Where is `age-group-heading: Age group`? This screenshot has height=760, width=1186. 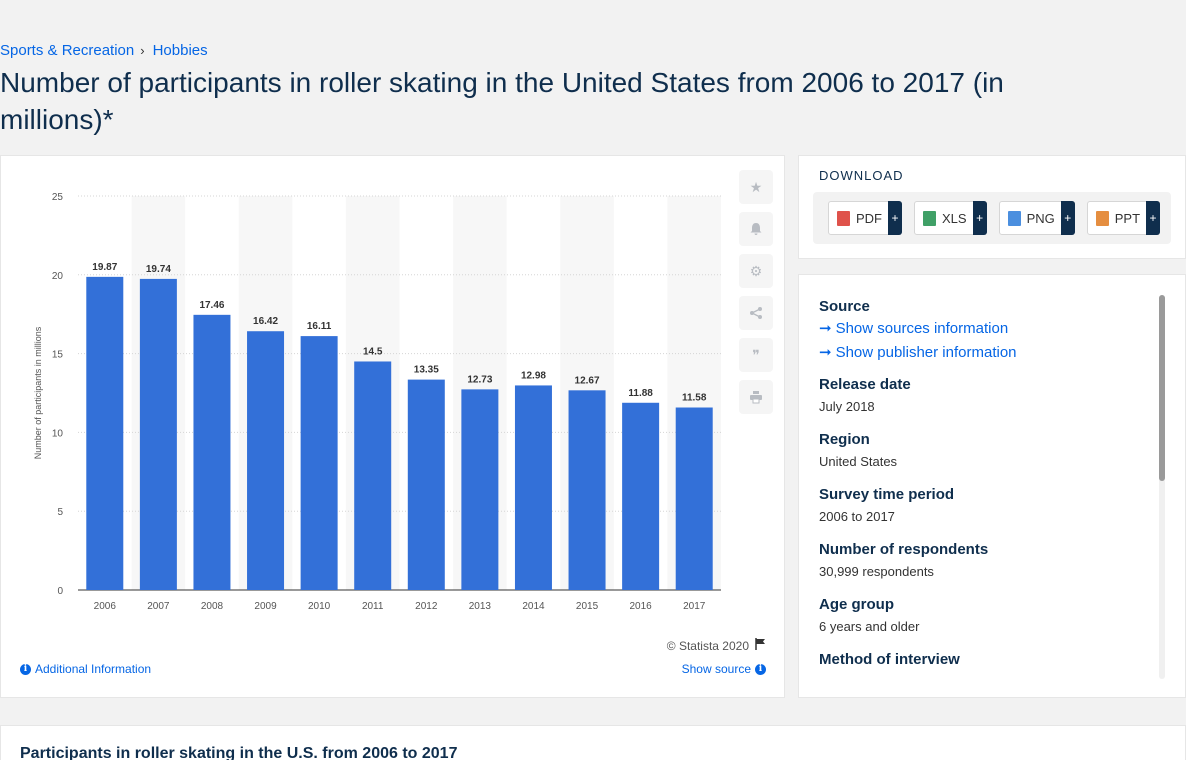 age-group-heading: Age group is located at coordinates (856, 604).